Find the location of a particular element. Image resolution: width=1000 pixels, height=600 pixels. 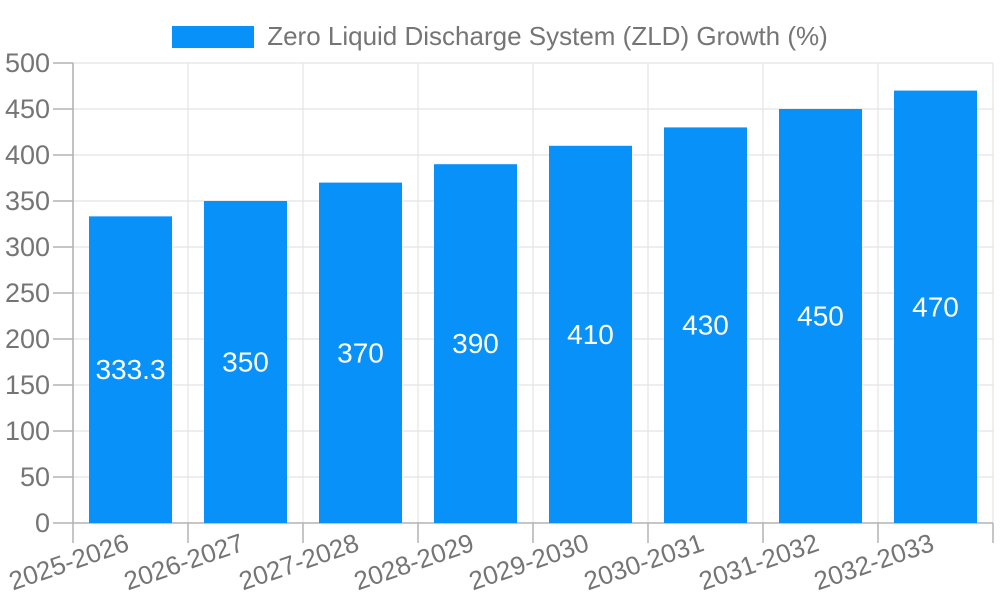

bar-value-label: 350 is located at coordinates (245, 362).